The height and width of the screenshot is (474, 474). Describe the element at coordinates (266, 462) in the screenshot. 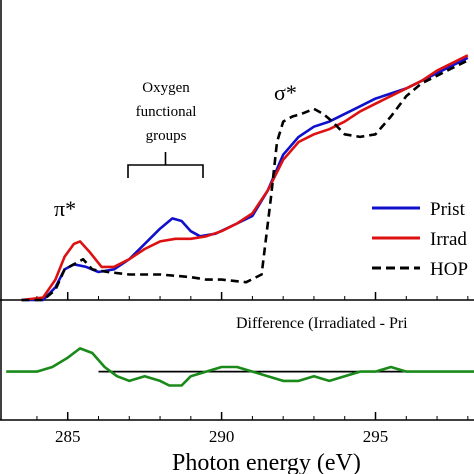

I see `x-axis-title: Photon energy (eV)` at that location.